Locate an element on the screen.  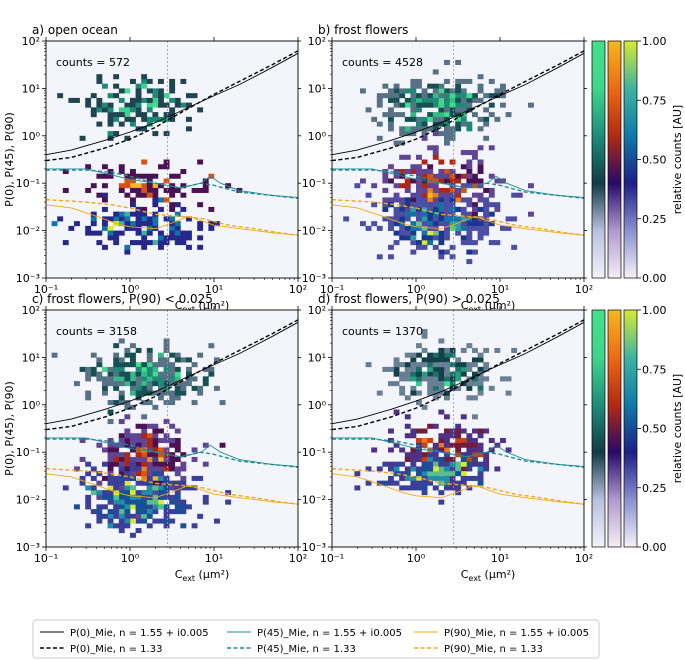
x-tick-label: 10⁰ is located at coordinates (130, 289).